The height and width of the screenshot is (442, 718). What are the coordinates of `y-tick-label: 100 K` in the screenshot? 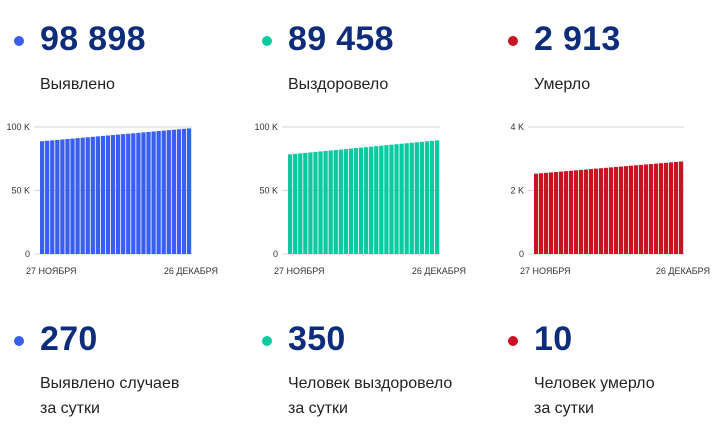 It's located at (266, 127).